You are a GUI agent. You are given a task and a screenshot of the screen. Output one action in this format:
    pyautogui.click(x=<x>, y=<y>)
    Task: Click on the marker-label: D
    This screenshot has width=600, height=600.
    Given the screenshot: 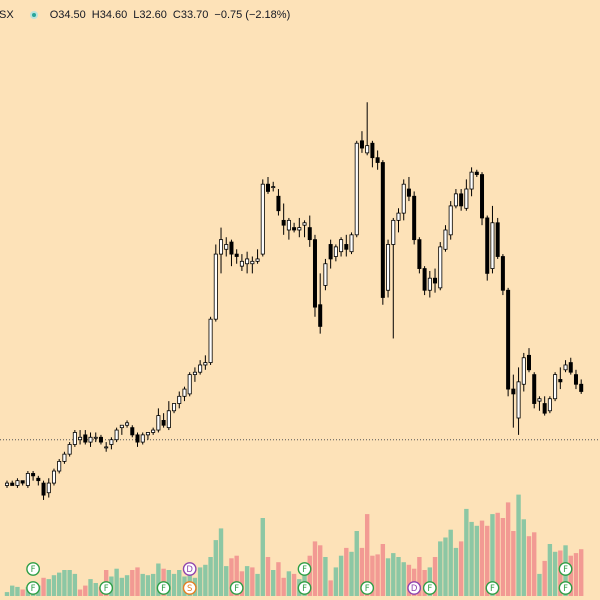 What is the action you would take?
    pyautogui.click(x=414, y=589)
    